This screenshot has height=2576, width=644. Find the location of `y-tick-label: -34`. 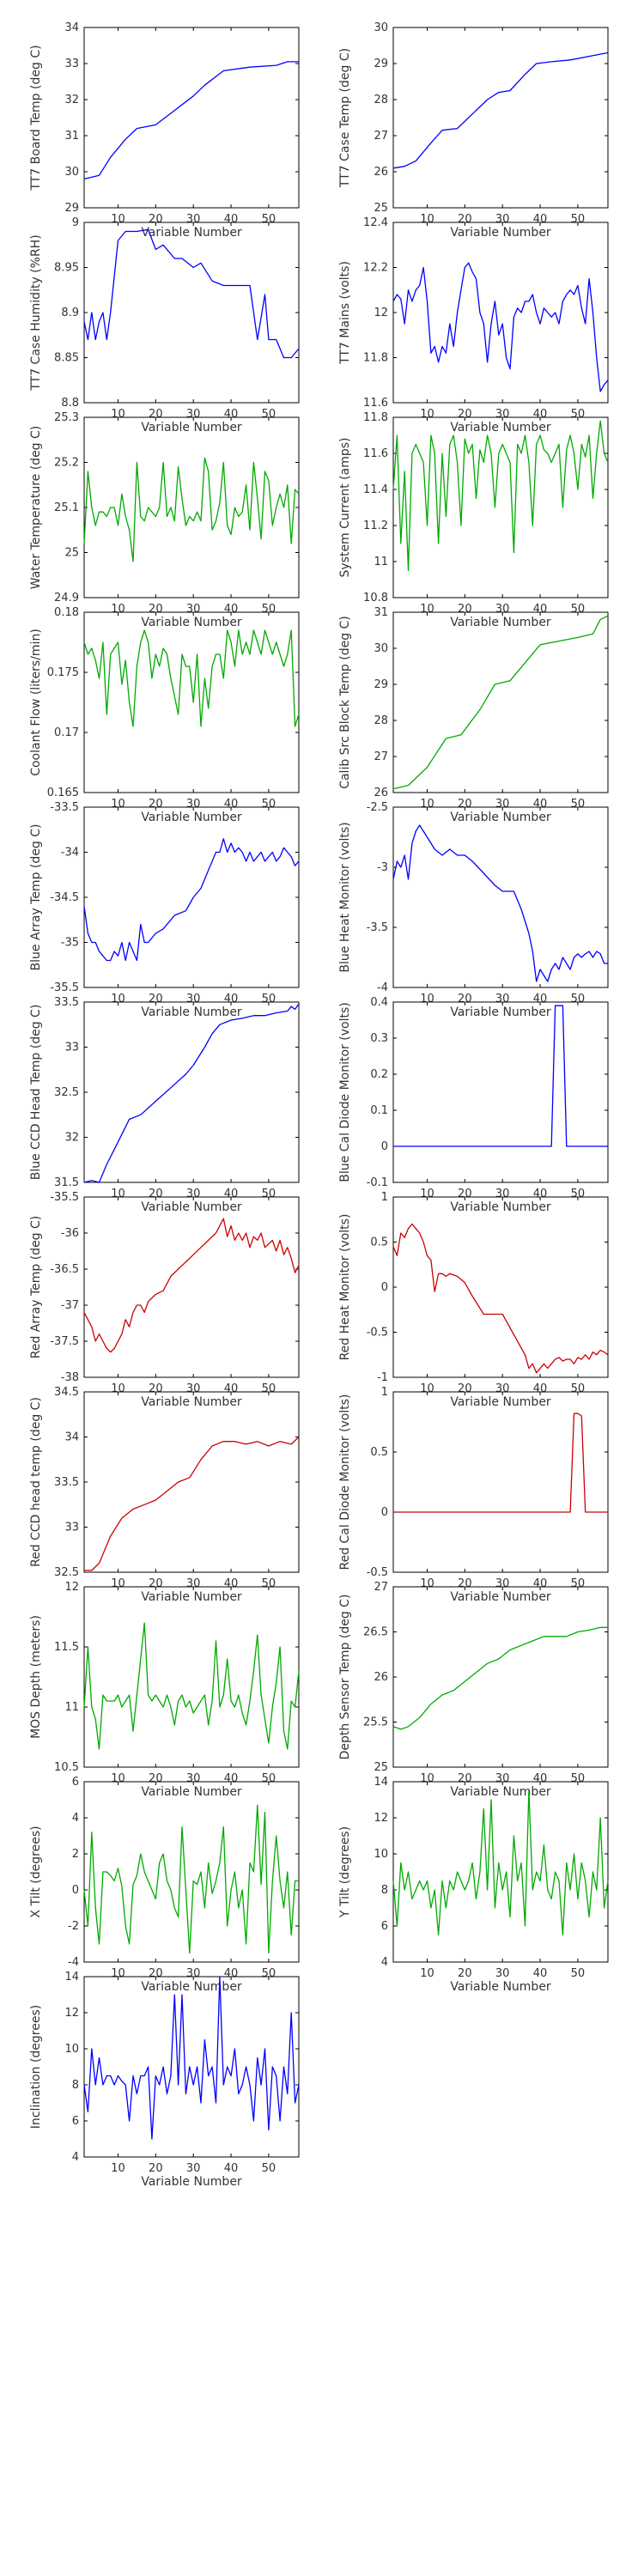

y-tick-label: -34 is located at coordinates (70, 854).